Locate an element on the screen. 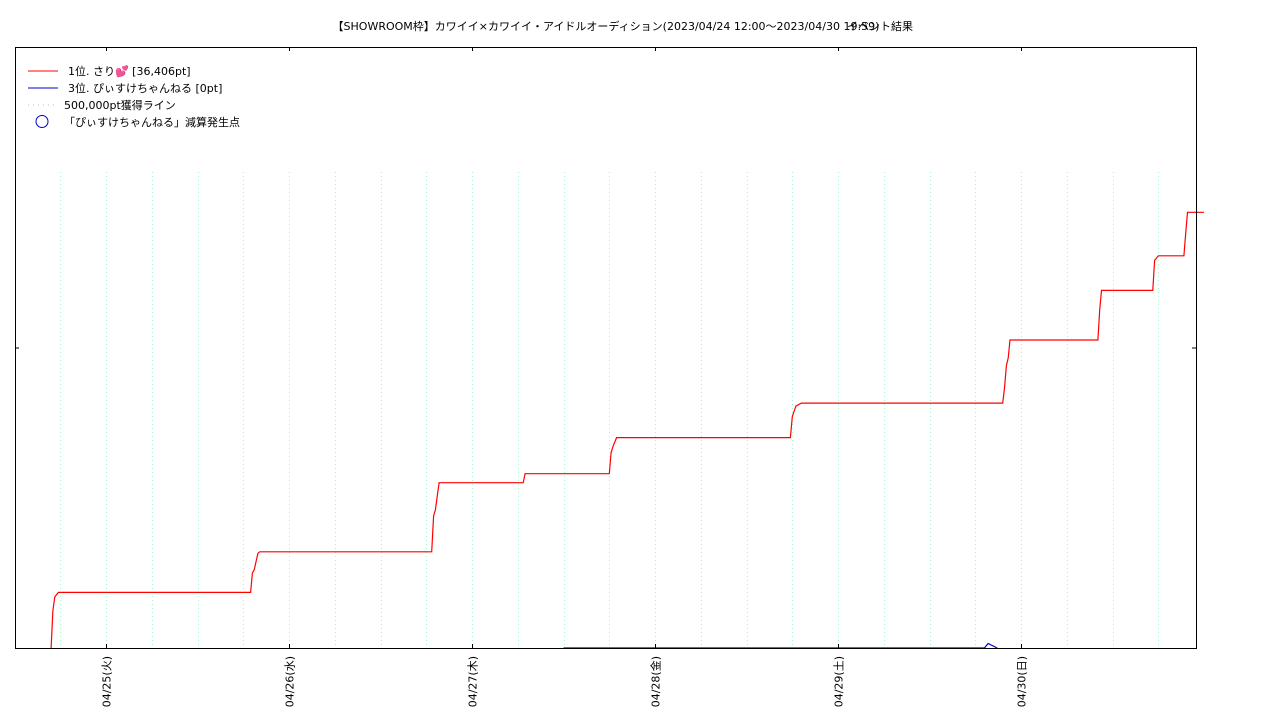 The height and width of the screenshot is (720, 1280). legend-entry-series-2: 3位. ぴぃすけちゃんねる [0pt] is located at coordinates (125, 88).